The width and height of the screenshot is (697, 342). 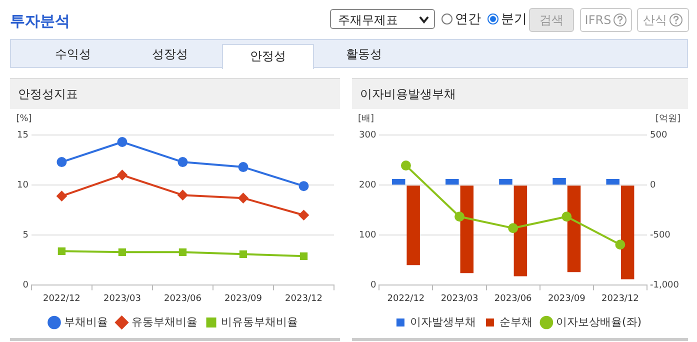 What do you see at coordinates (367, 185) in the screenshot?
I see `y-tick-label: 200` at bounding box center [367, 185].